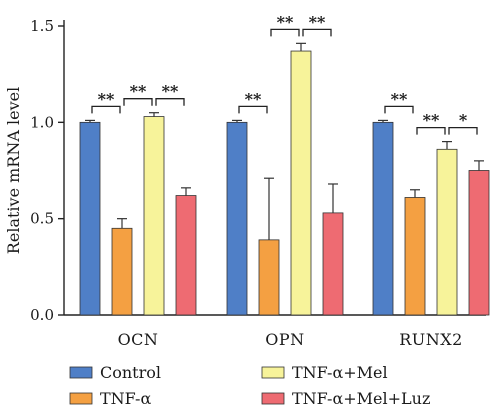  Describe the element at coordinates (431, 339) in the screenshot. I see `x-category-label: RUNX2` at that location.